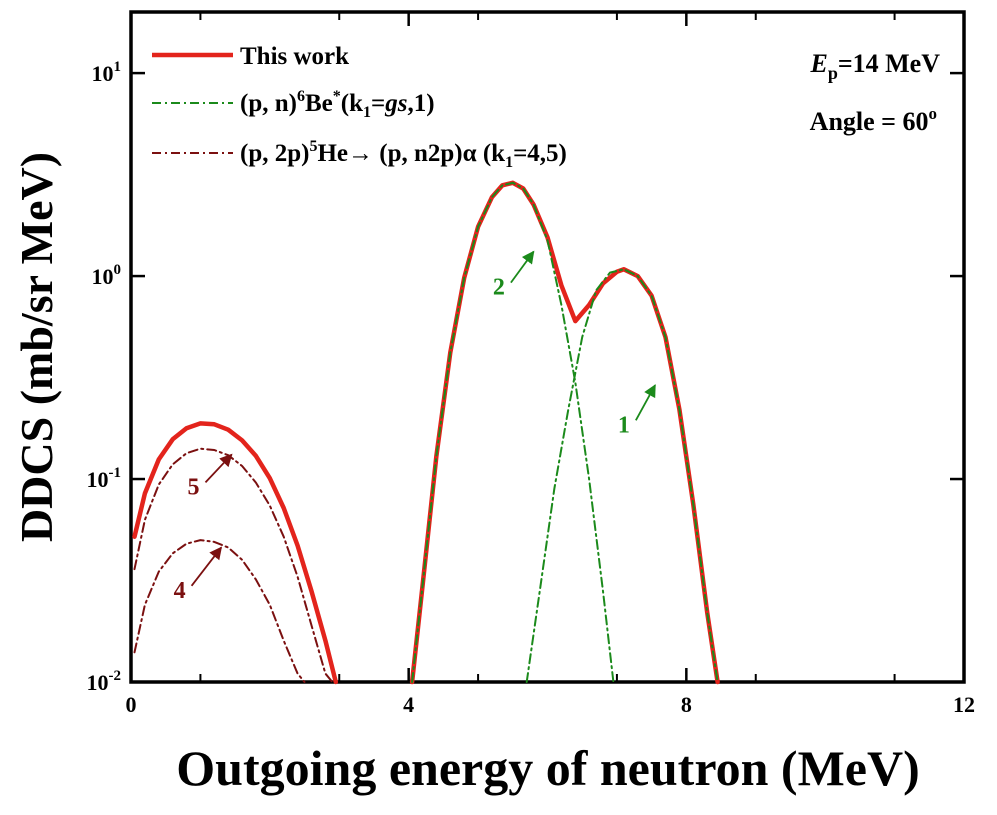 The height and width of the screenshot is (815, 997). What do you see at coordinates (686, 704) in the screenshot?
I see `x-tick-label: 8` at bounding box center [686, 704].